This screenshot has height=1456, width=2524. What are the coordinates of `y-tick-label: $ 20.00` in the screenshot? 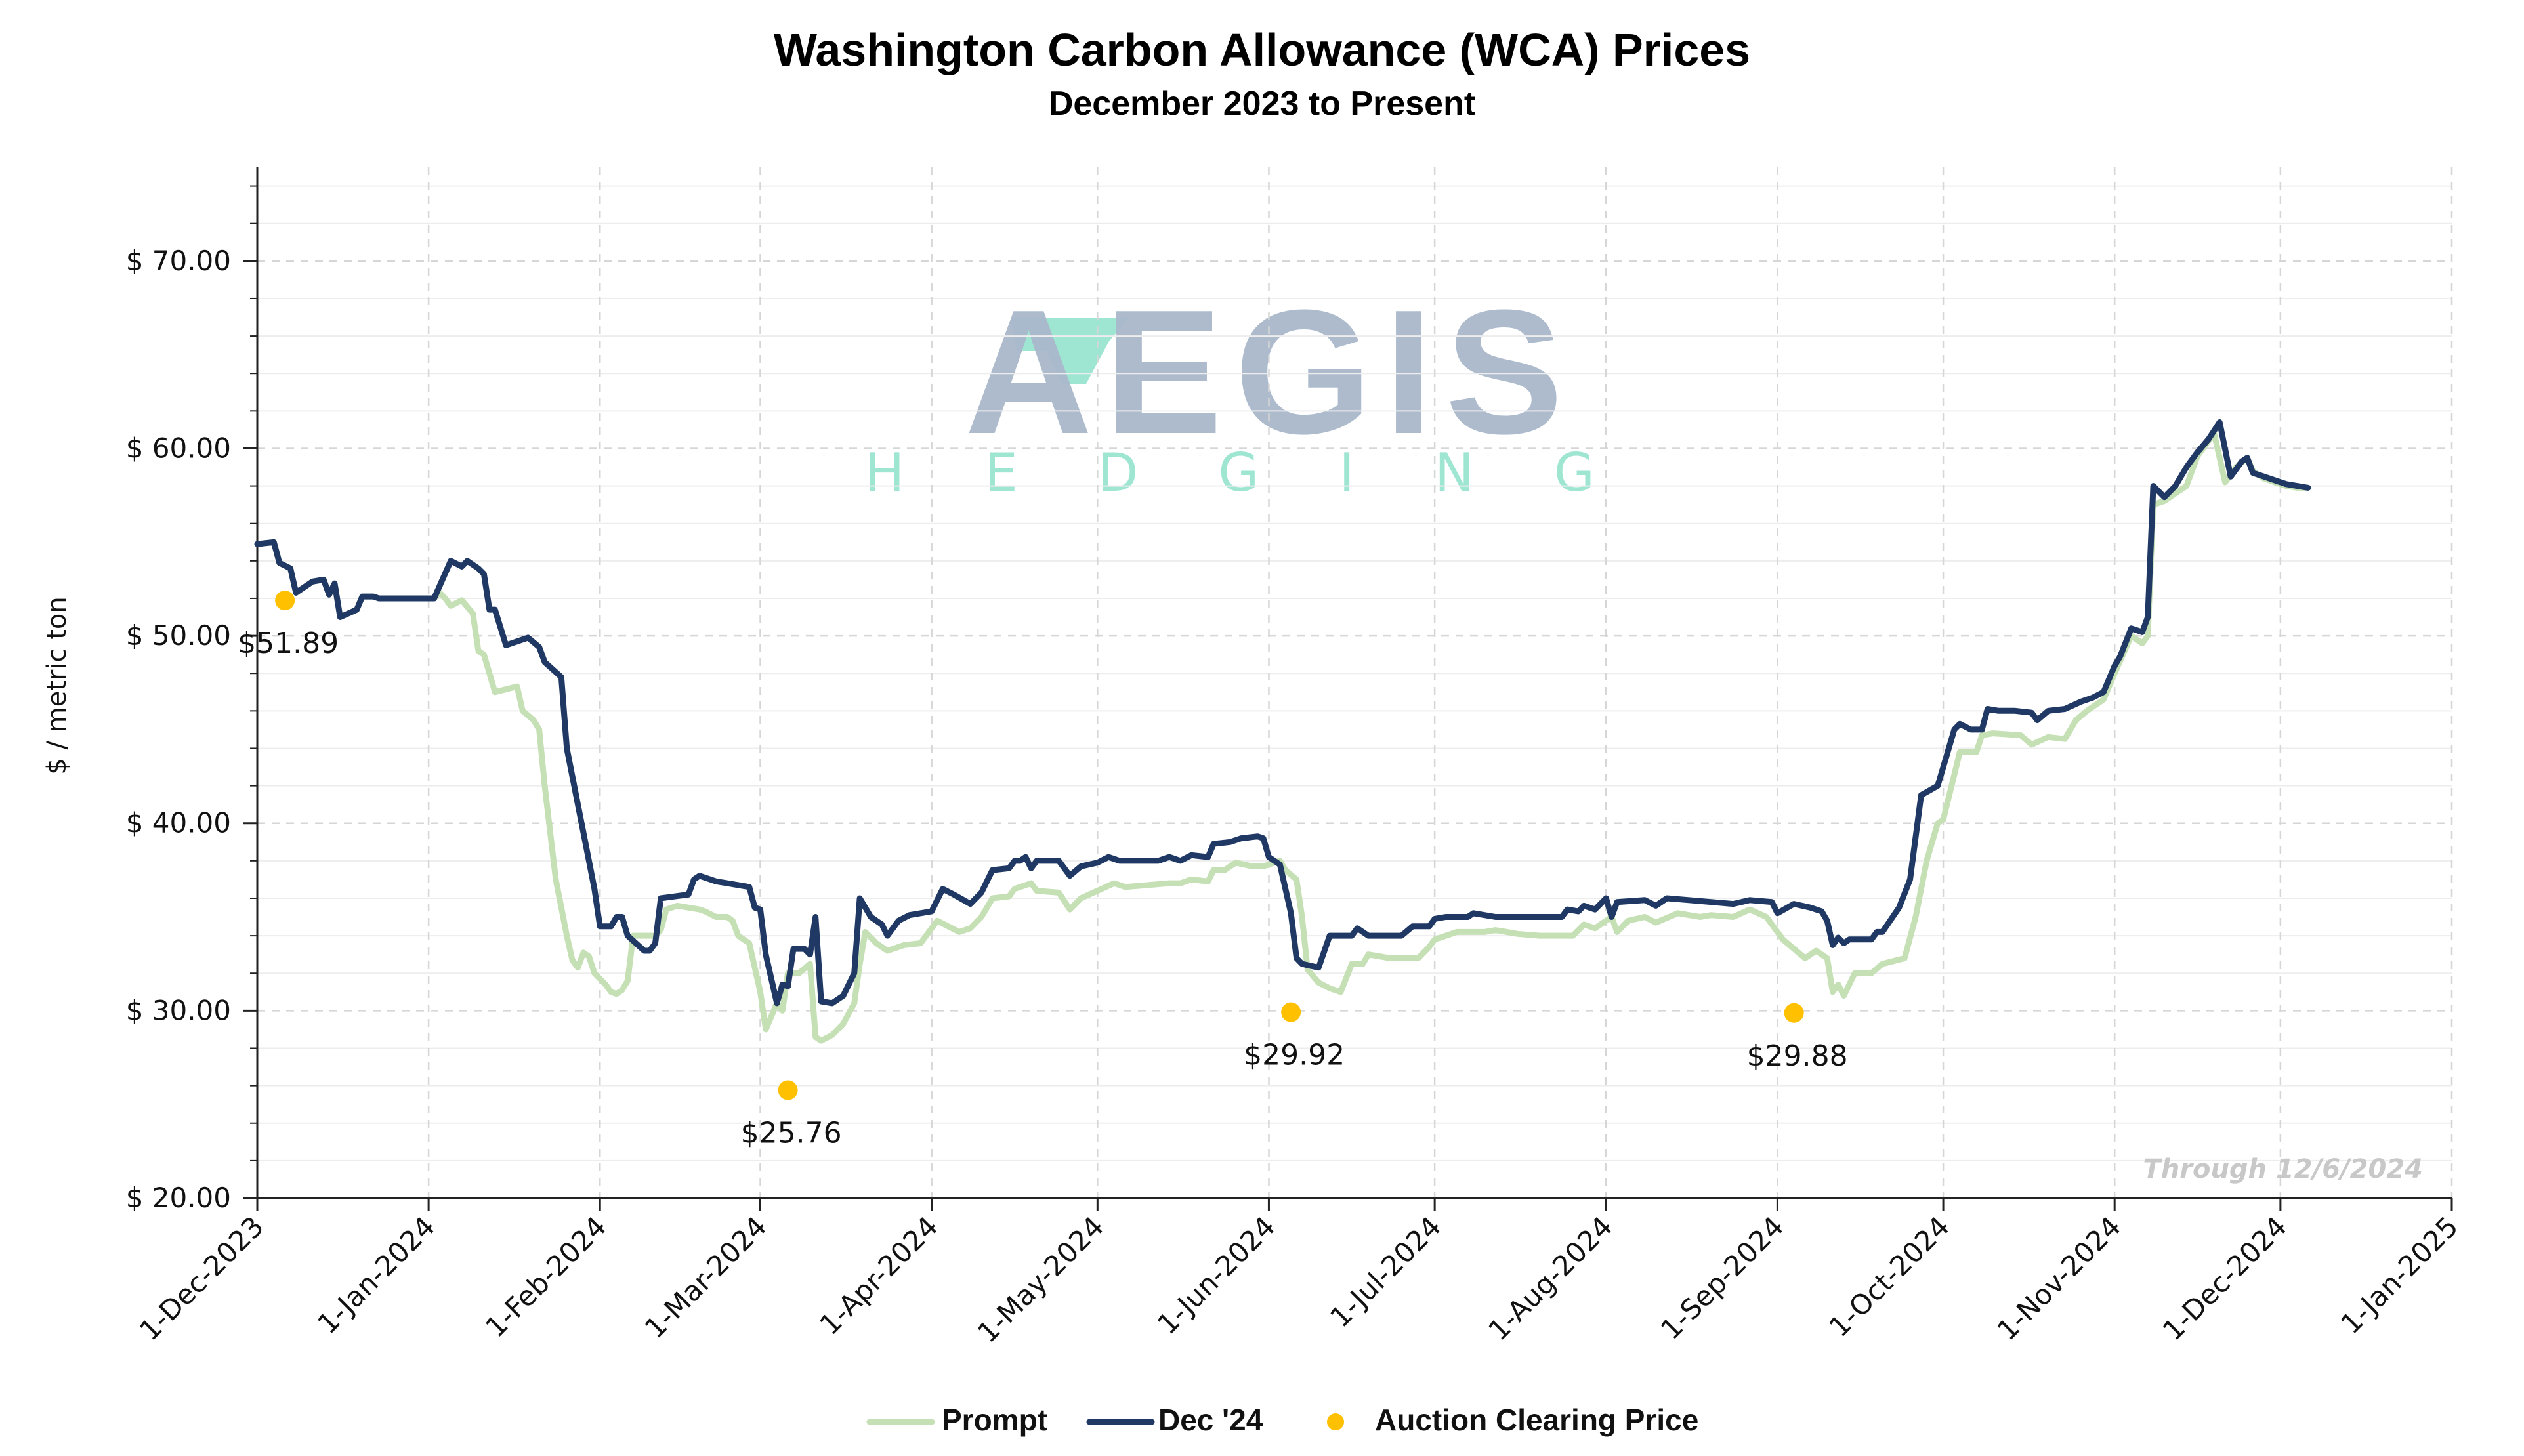 It's located at (178, 1198).